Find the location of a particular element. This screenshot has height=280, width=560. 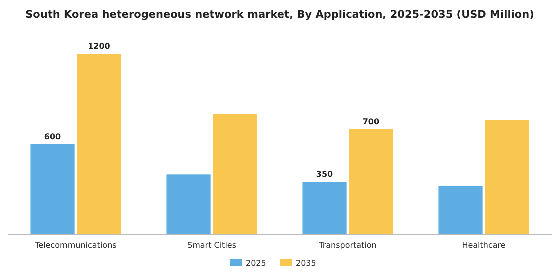

legend-label: 2035 is located at coordinates (306, 263).